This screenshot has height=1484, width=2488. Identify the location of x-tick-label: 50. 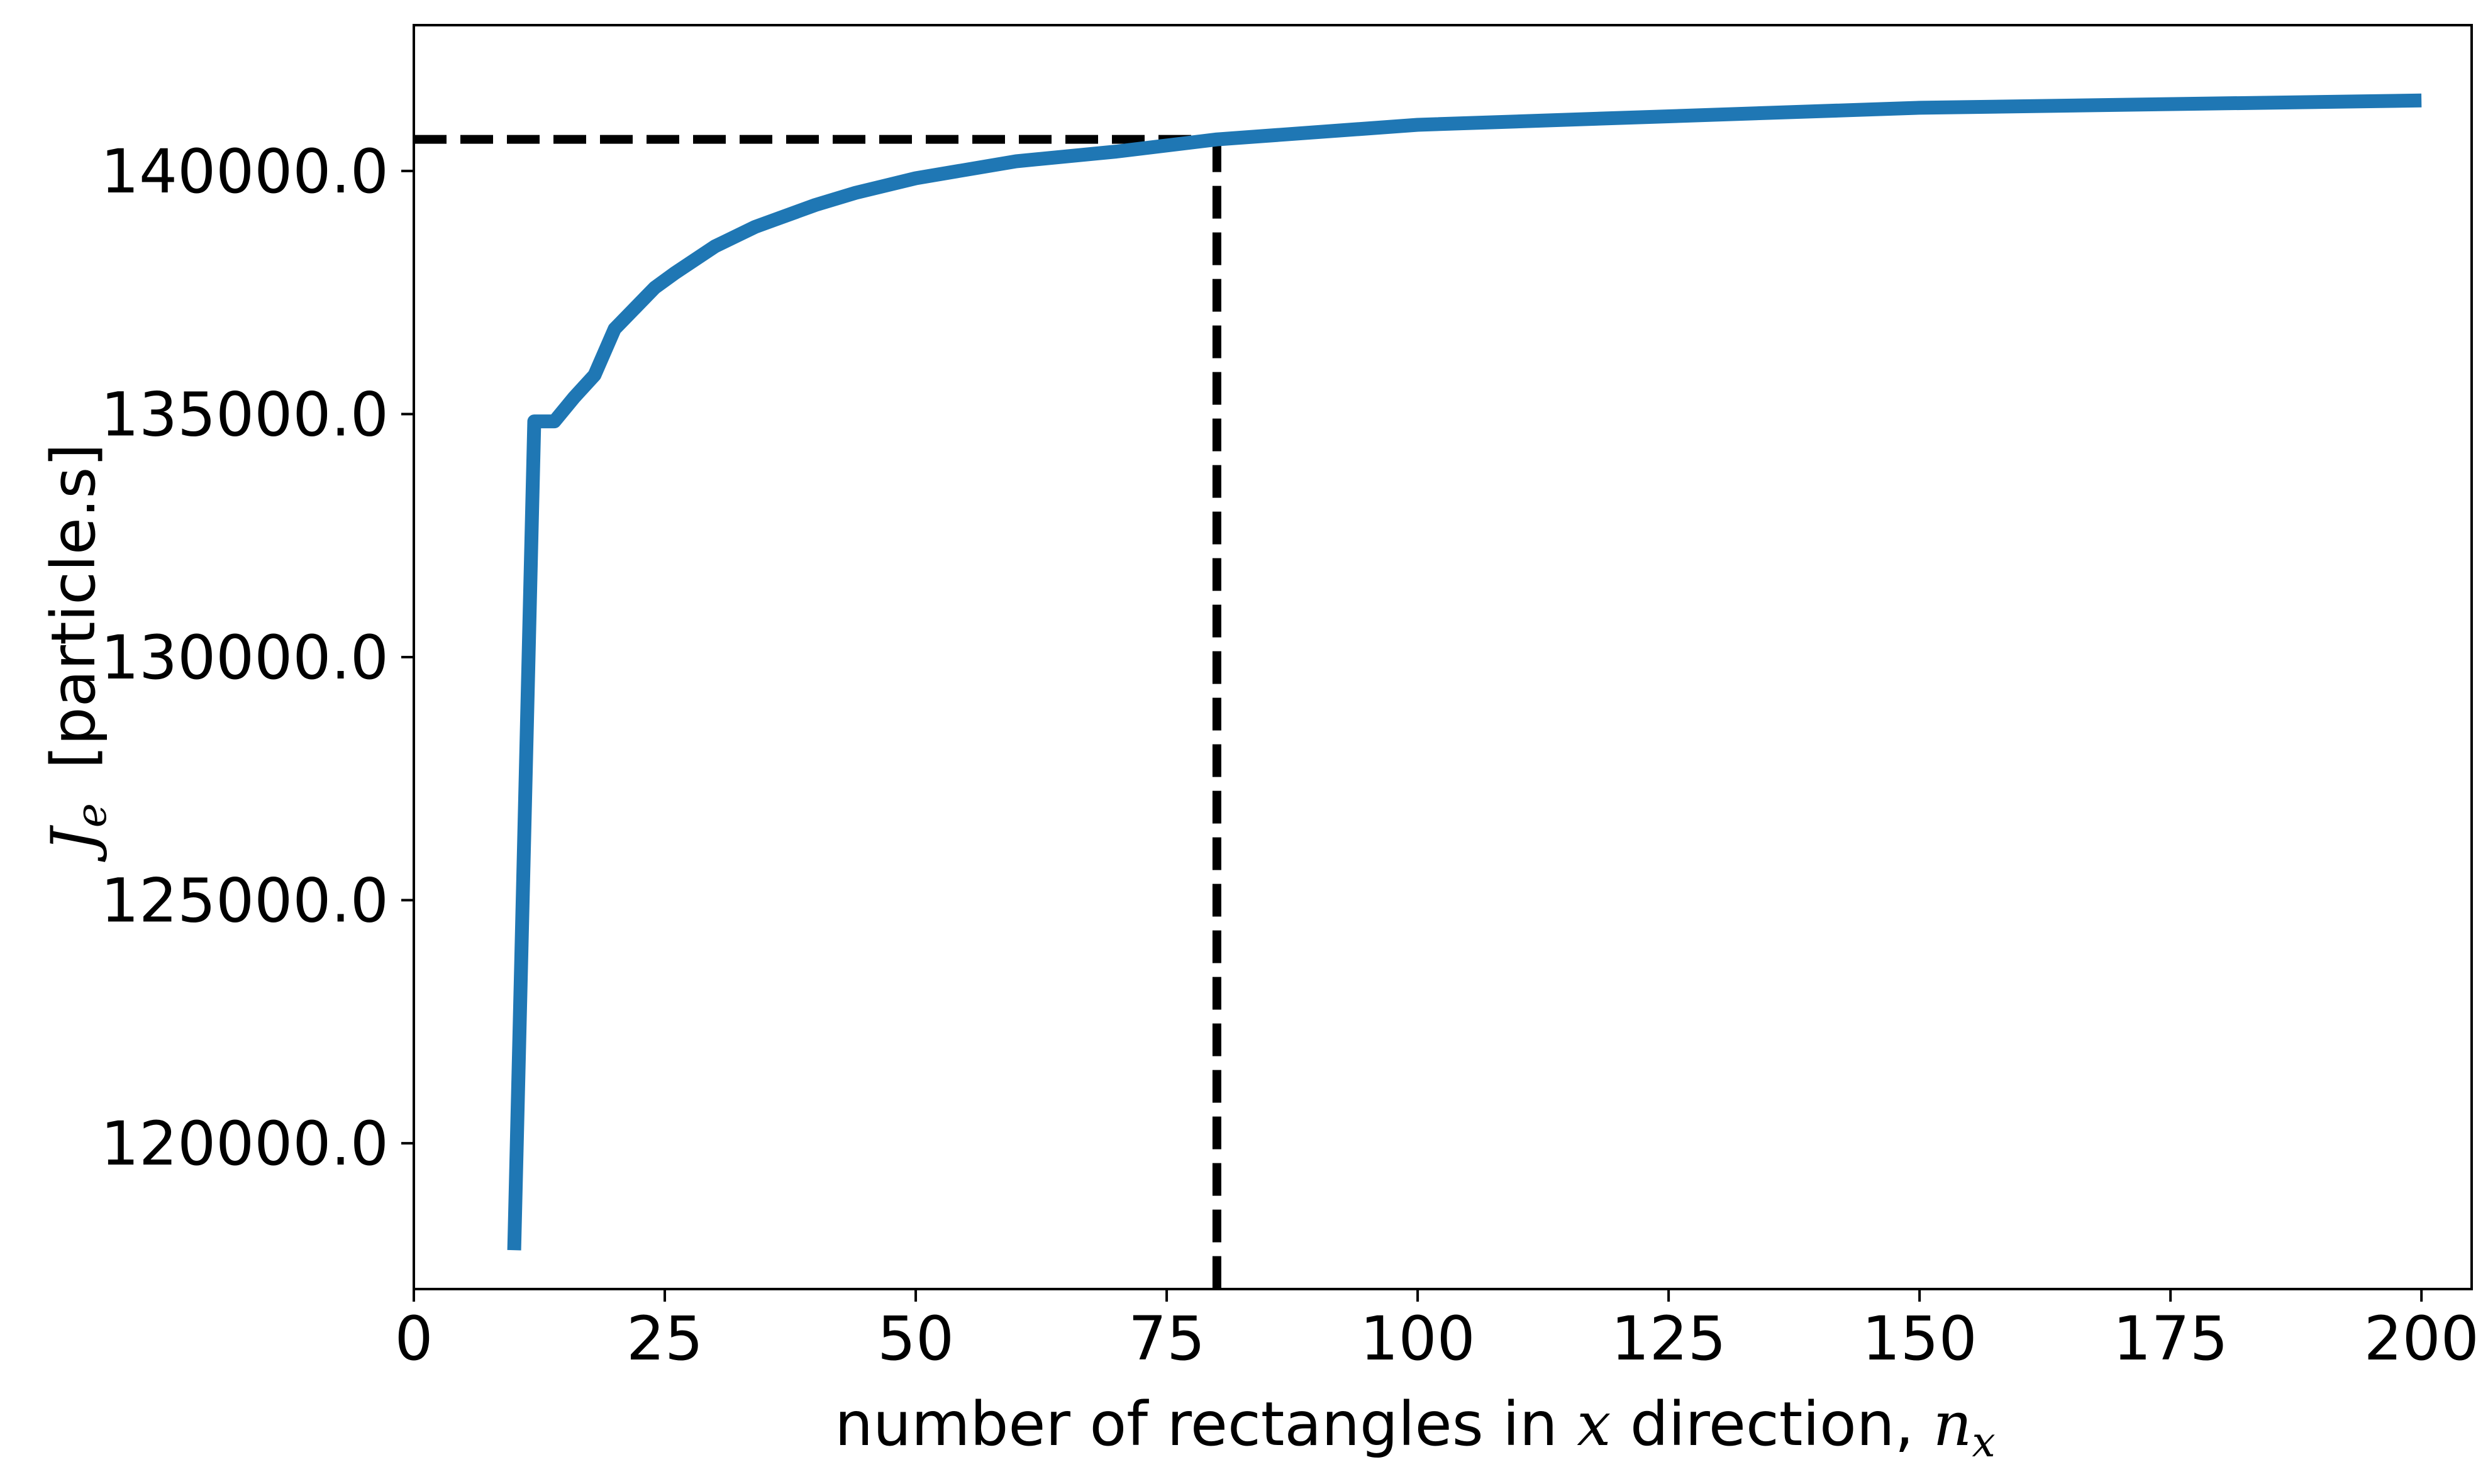
(915, 1339).